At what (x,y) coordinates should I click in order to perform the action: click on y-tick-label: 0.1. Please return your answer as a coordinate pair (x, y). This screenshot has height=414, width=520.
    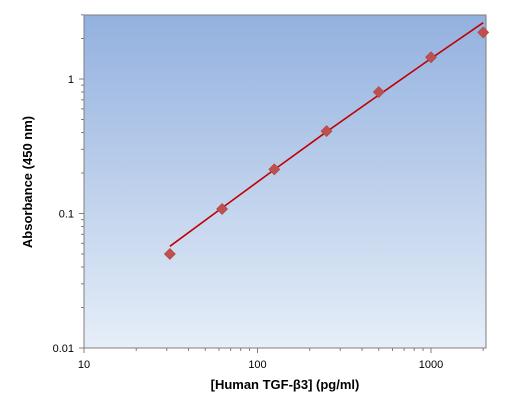
    Looking at the image, I should click on (66, 215).